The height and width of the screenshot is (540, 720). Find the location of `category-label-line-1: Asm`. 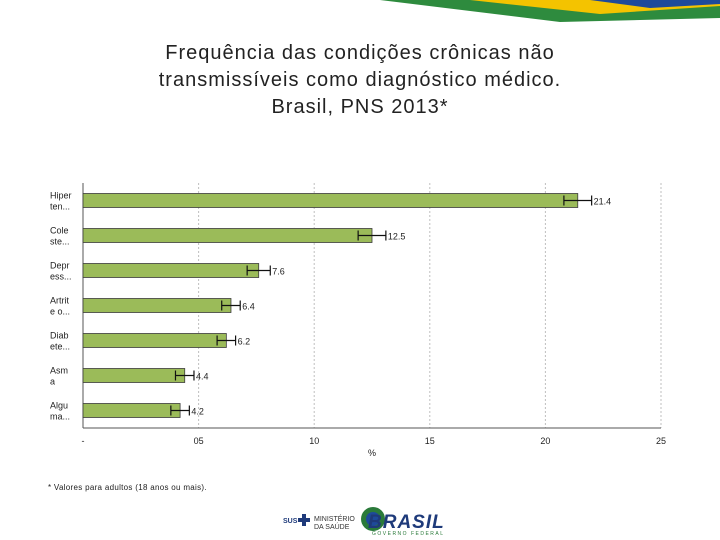

category-label-line-1: Asm is located at coordinates (59, 371).